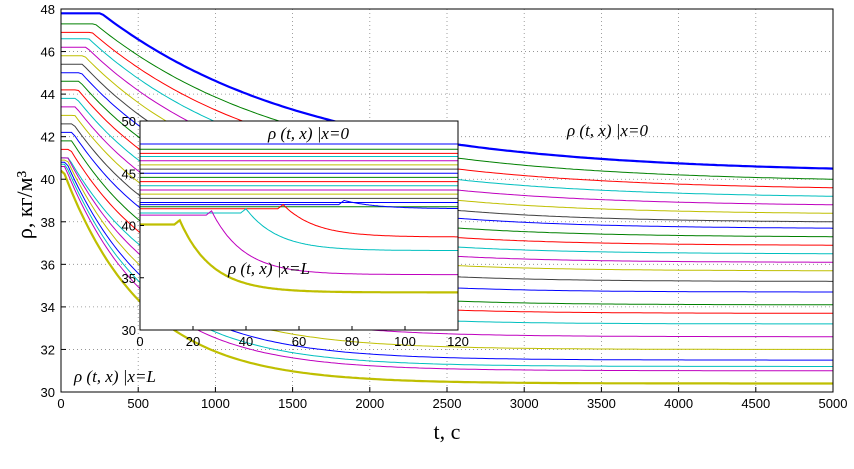 Image resolution: width=854 pixels, height=469 pixels. What do you see at coordinates (833, 403) in the screenshot?
I see `main-x-tick-label: 5000` at bounding box center [833, 403].